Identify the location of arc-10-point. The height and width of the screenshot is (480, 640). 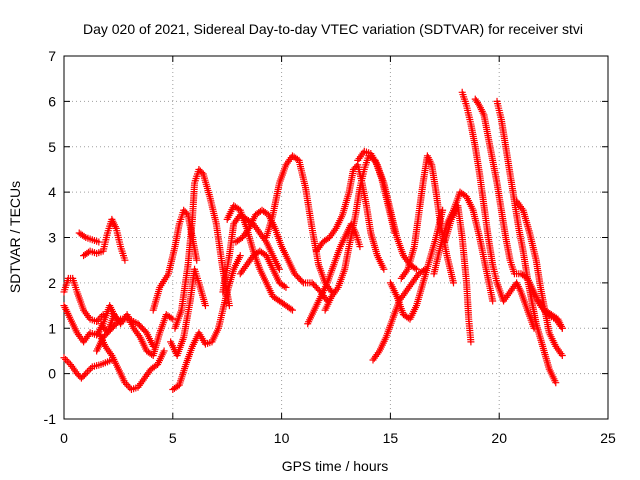
(240, 256).